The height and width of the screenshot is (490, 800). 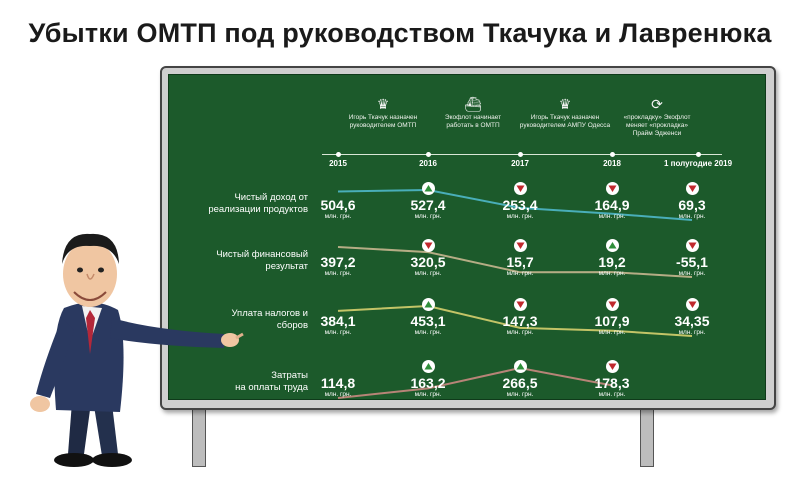 I want to click on value-number: 504,6, so click(x=338, y=205).